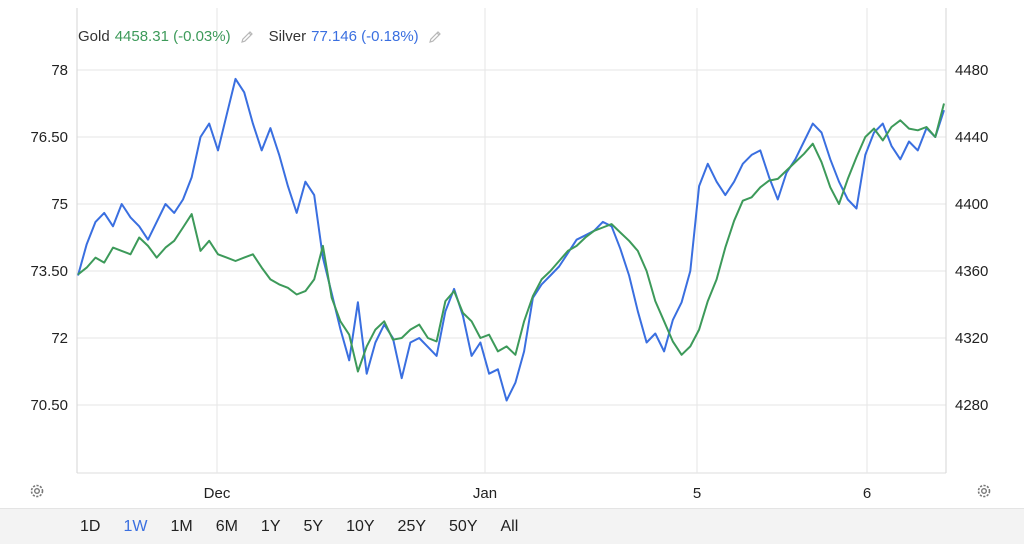 The width and height of the screenshot is (1024, 544). I want to click on range-selector: 1D 1W 1M 6M 1Y 5Y 10Y 25Y 50Y All, so click(512, 526).